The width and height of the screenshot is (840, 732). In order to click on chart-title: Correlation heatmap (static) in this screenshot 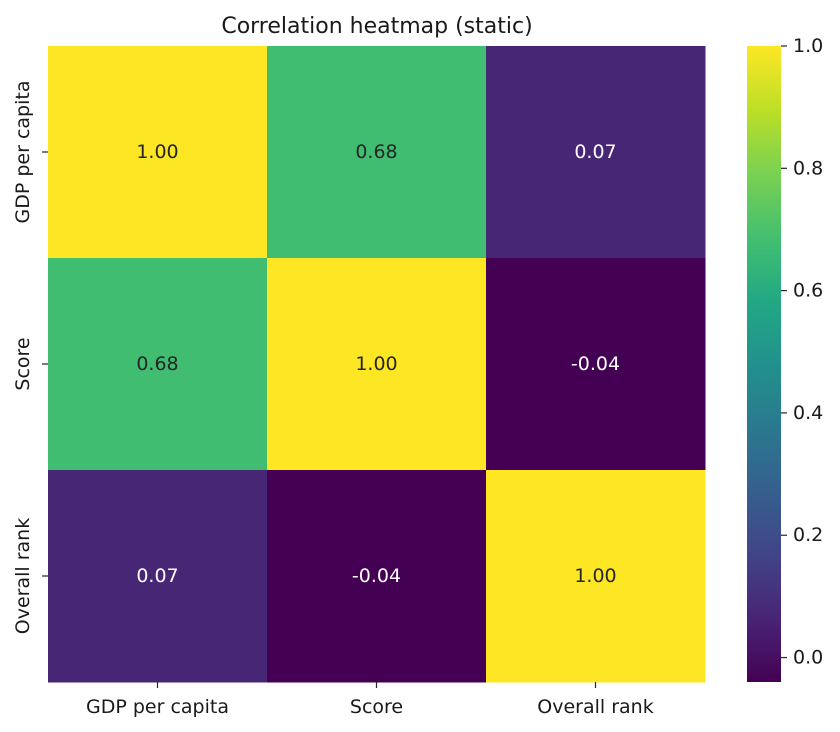, I will do `click(376, 26)`.